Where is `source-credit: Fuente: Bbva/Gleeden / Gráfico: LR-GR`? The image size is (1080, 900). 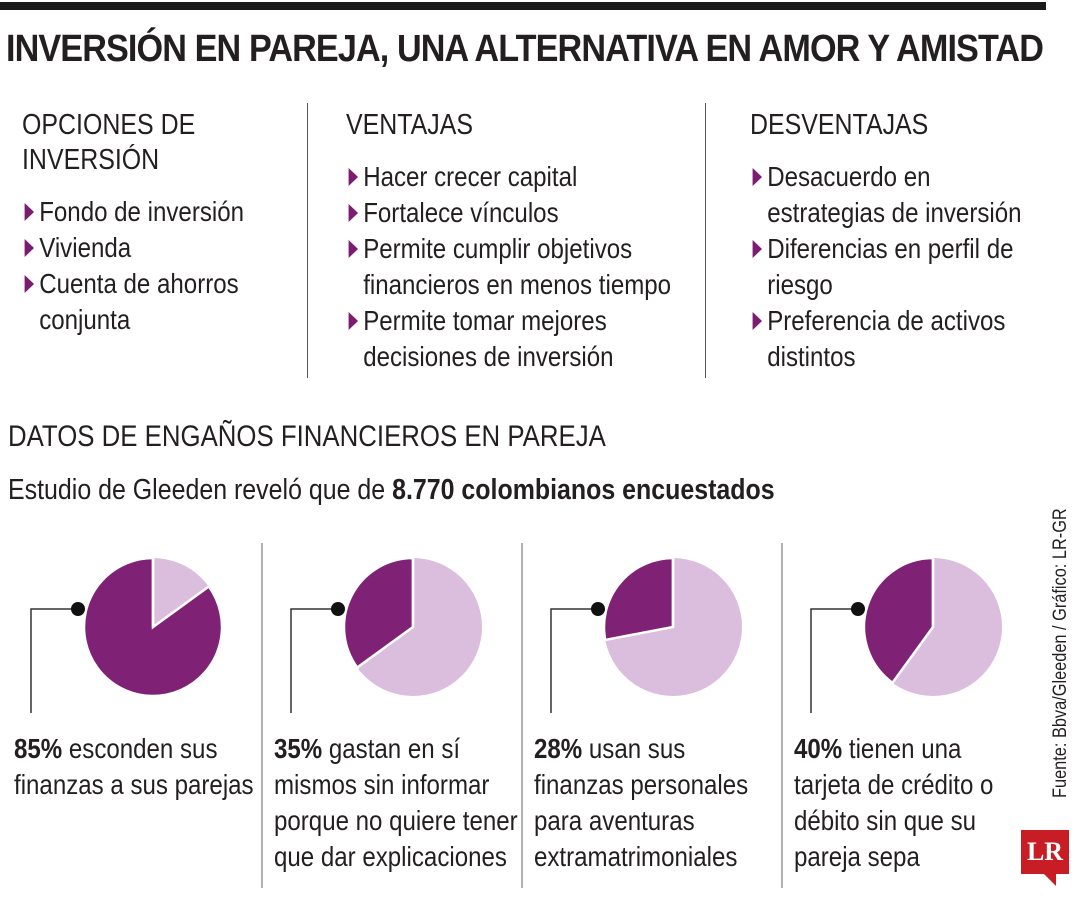
source-credit: Fuente: Bbva/Gleeden / Gráfico: LR-GR is located at coordinates (1060, 653).